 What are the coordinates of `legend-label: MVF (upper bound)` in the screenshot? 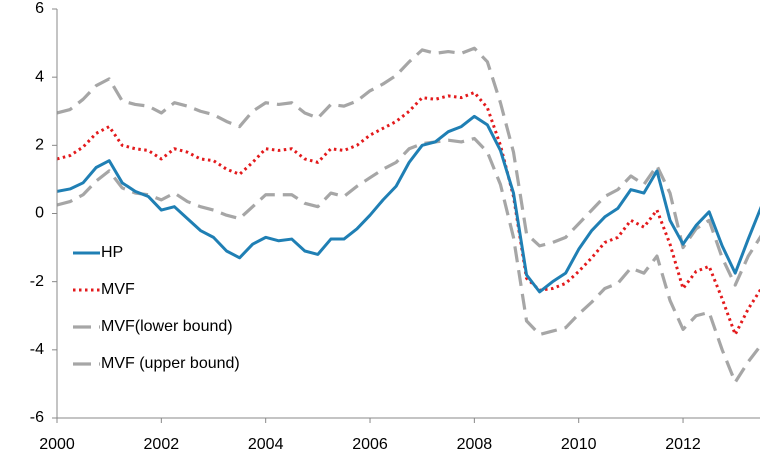 It's located at (170, 363).